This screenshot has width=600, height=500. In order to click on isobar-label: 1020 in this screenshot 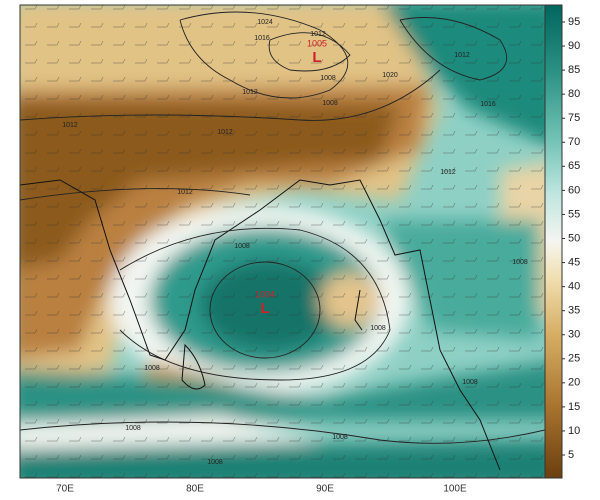, I will do `click(390, 75)`.